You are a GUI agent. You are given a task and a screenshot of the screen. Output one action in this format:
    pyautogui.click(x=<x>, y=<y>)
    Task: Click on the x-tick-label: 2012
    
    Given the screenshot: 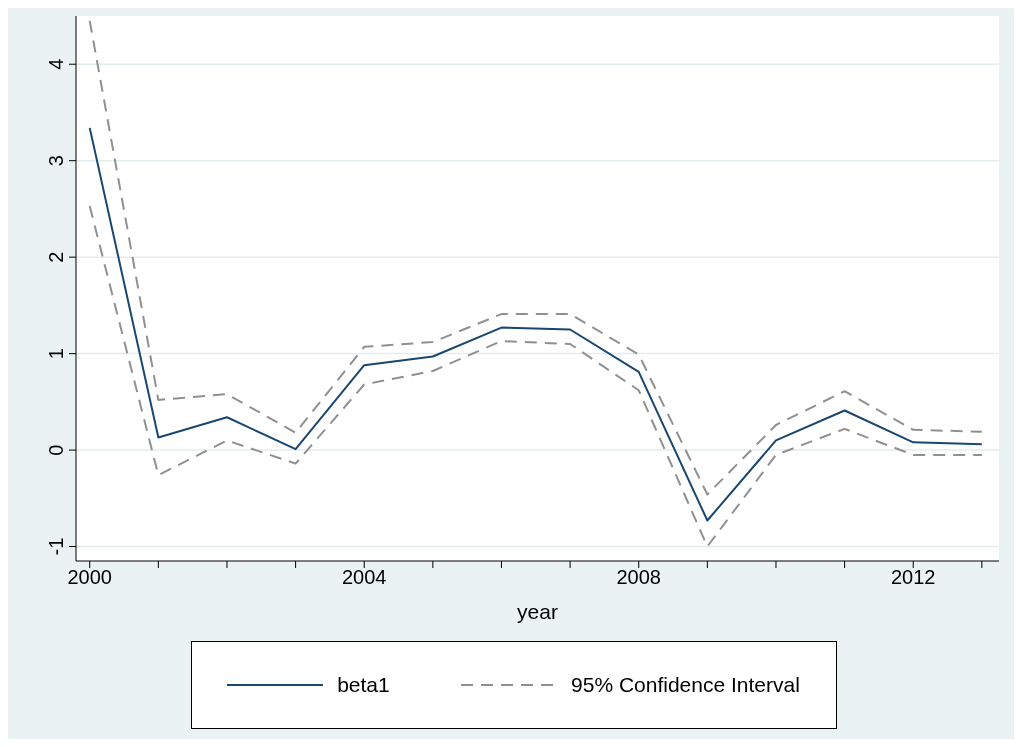 What is the action you would take?
    pyautogui.click(x=913, y=577)
    